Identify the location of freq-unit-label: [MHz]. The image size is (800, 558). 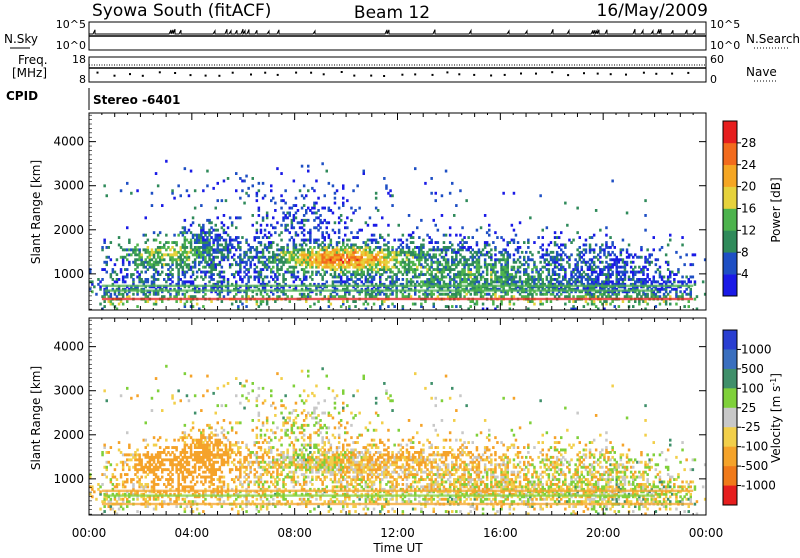
(29, 73).